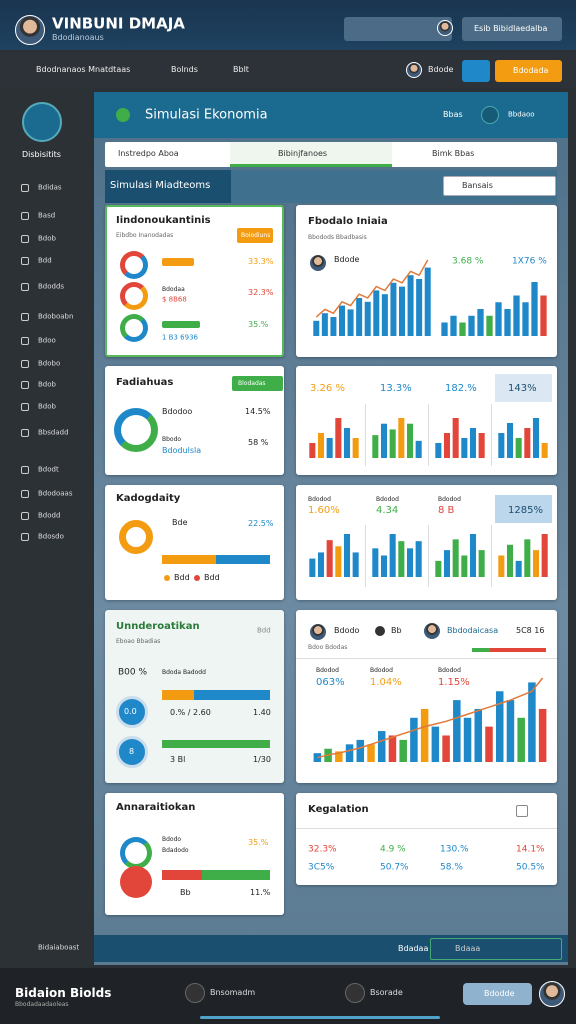  What do you see at coordinates (174, 299) in the screenshot?
I see `row-value: $ 8B68` at bounding box center [174, 299].